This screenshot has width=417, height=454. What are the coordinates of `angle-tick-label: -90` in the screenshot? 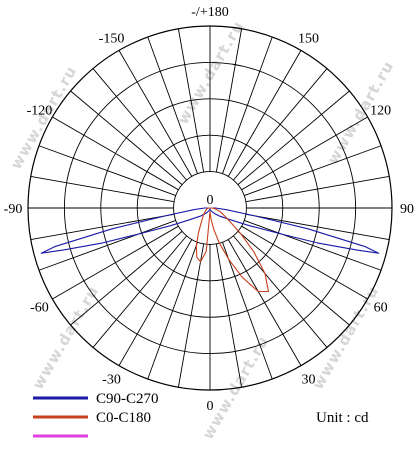 It's located at (13, 209).